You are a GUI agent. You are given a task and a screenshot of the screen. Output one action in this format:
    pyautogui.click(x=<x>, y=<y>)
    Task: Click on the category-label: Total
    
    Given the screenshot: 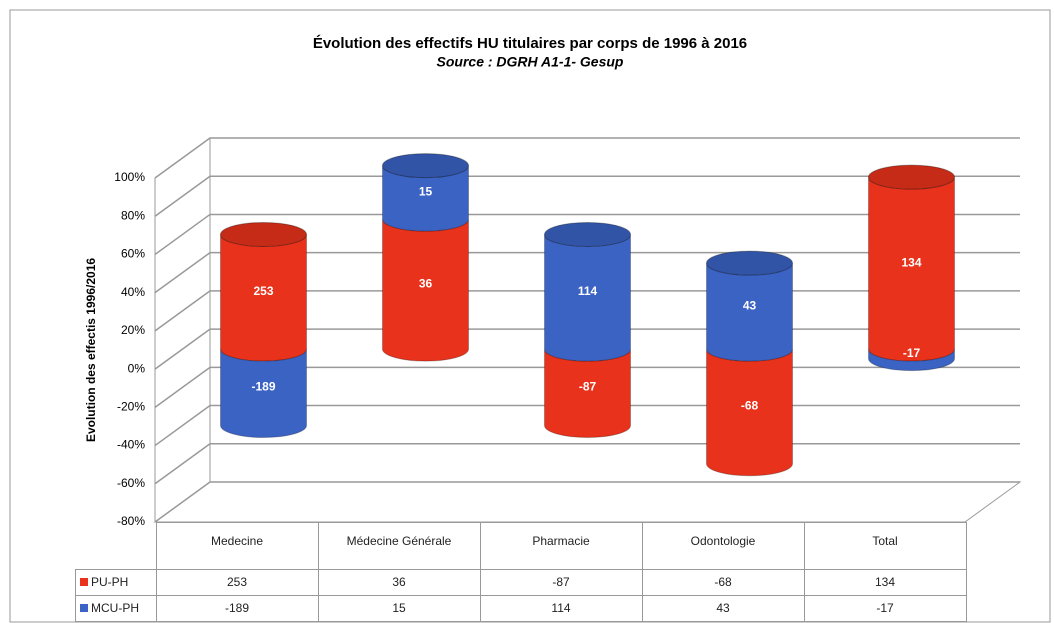 What is the action you would take?
    pyautogui.click(x=885, y=546)
    